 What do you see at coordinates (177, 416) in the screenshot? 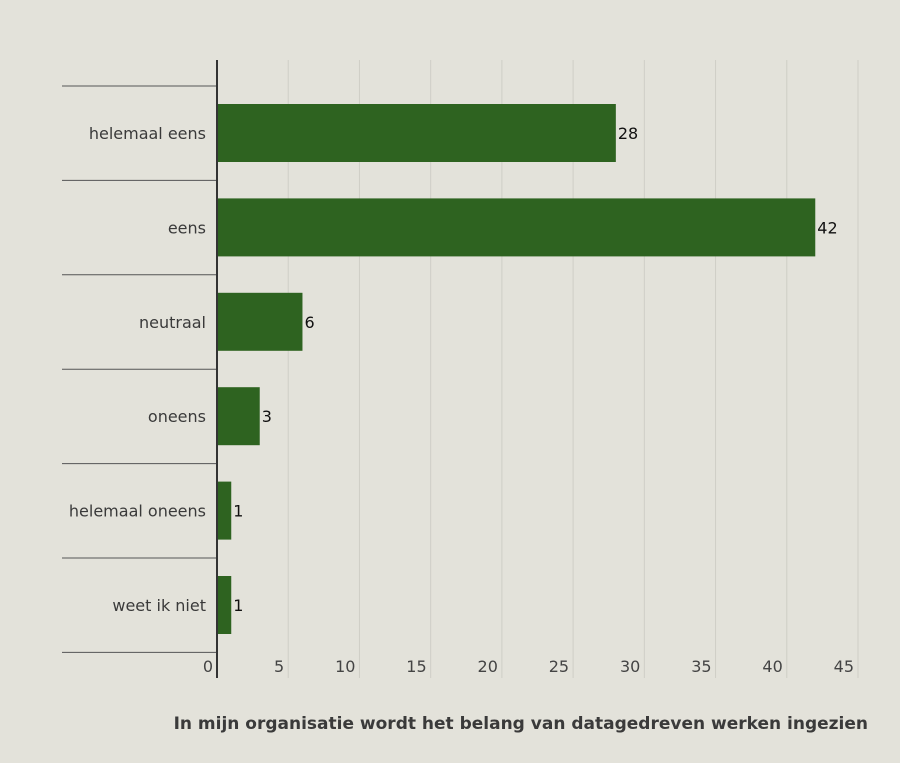
I see `category-label: oneens` at bounding box center [177, 416].